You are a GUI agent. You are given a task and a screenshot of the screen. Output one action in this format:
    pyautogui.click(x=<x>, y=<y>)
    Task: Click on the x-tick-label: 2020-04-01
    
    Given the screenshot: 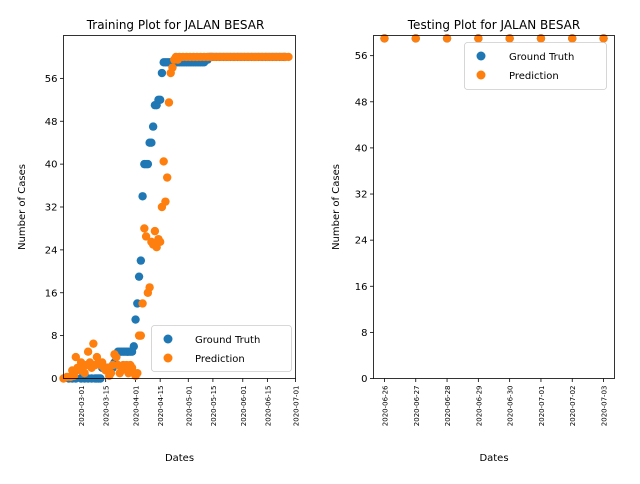 What is the action you would take?
    pyautogui.click(x=137, y=406)
    